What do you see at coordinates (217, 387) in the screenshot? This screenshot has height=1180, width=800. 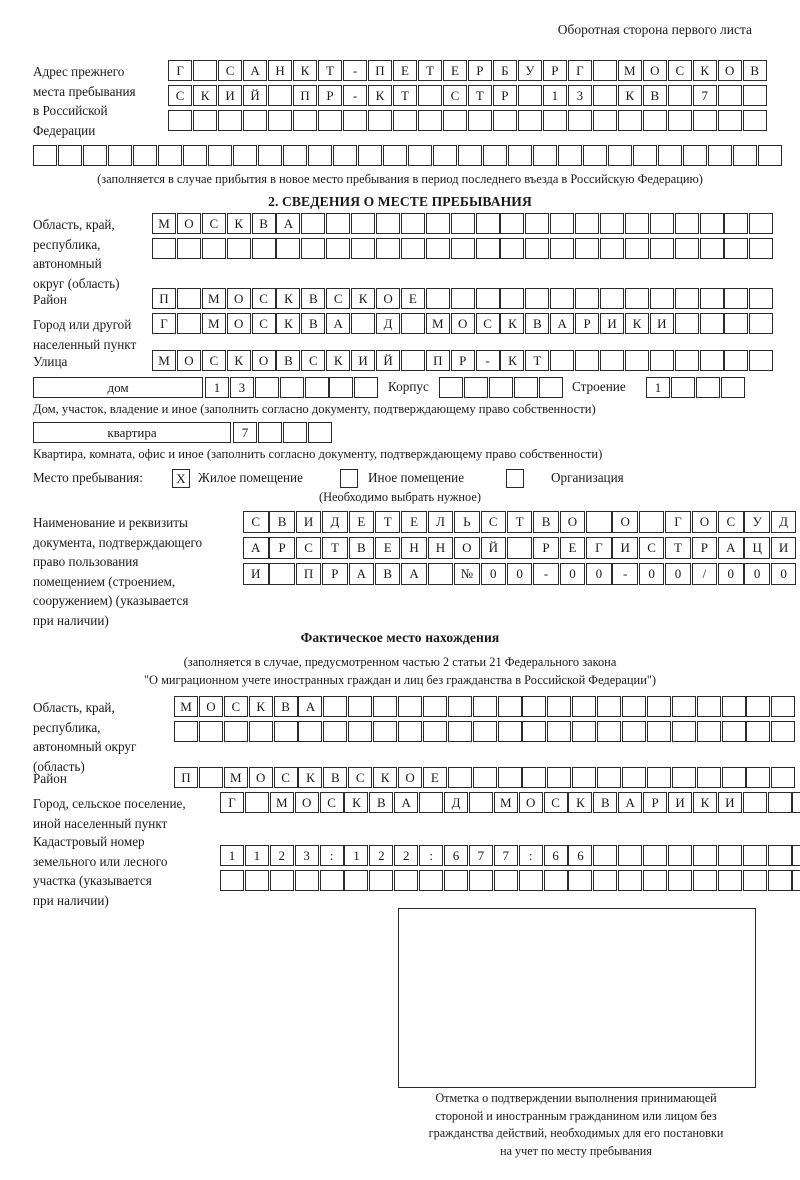 I see `char-cell: 1` at bounding box center [217, 387].